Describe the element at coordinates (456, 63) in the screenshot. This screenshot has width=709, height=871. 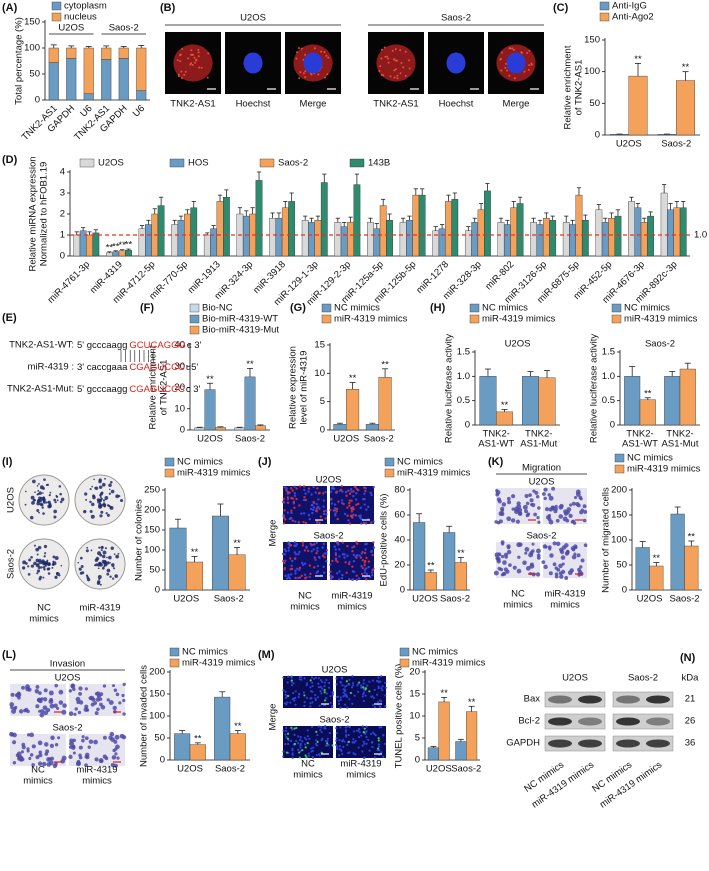
I see `nucleus` at that location.